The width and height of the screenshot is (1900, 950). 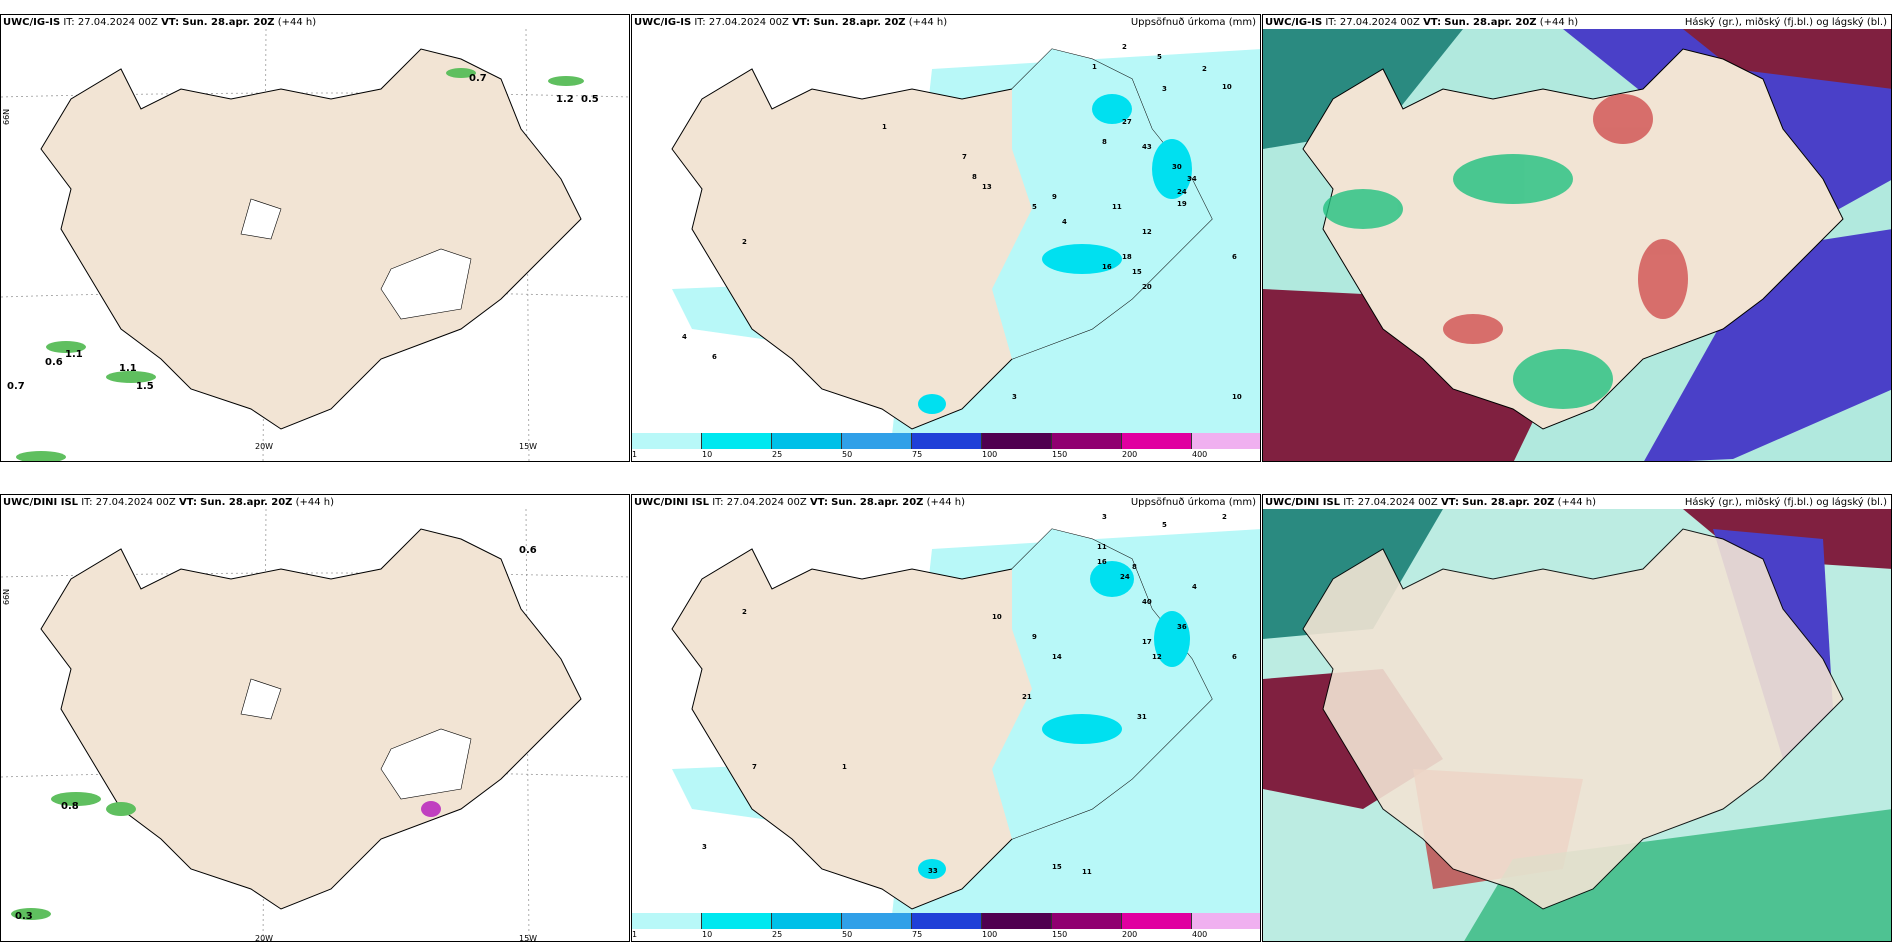 What do you see at coordinates (1027, 697) in the screenshot?
I see `svg-text: 21` at bounding box center [1027, 697].